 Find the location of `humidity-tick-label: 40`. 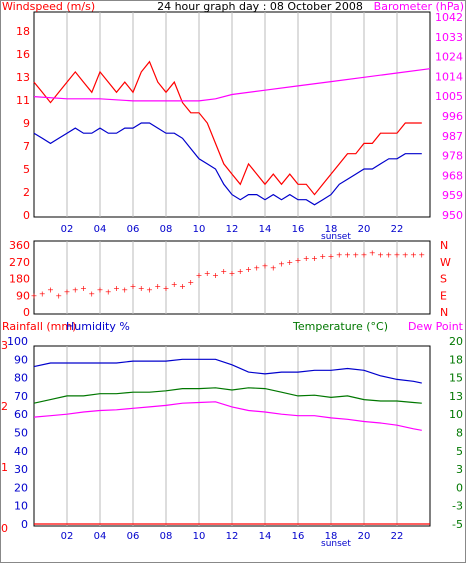

humidity-tick-label: 40 is located at coordinates (21, 451).